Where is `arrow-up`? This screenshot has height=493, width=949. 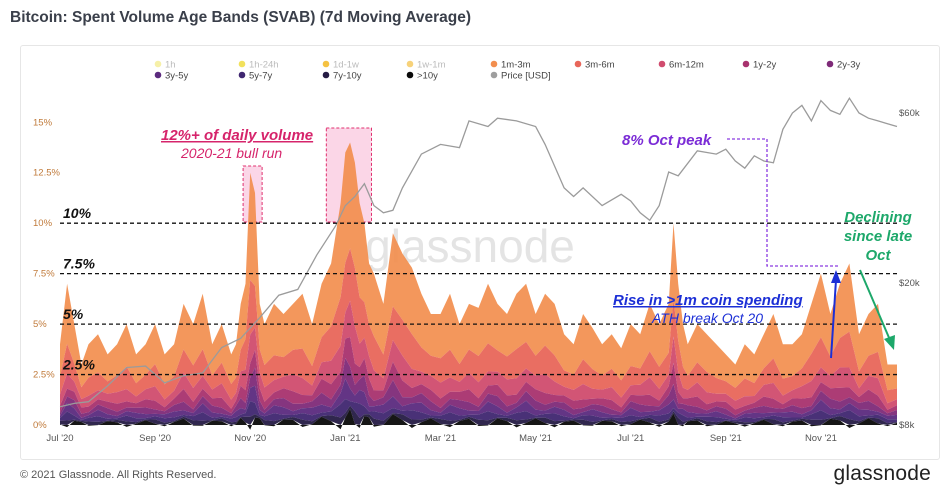
arrow-up is located at coordinates (833, 319).